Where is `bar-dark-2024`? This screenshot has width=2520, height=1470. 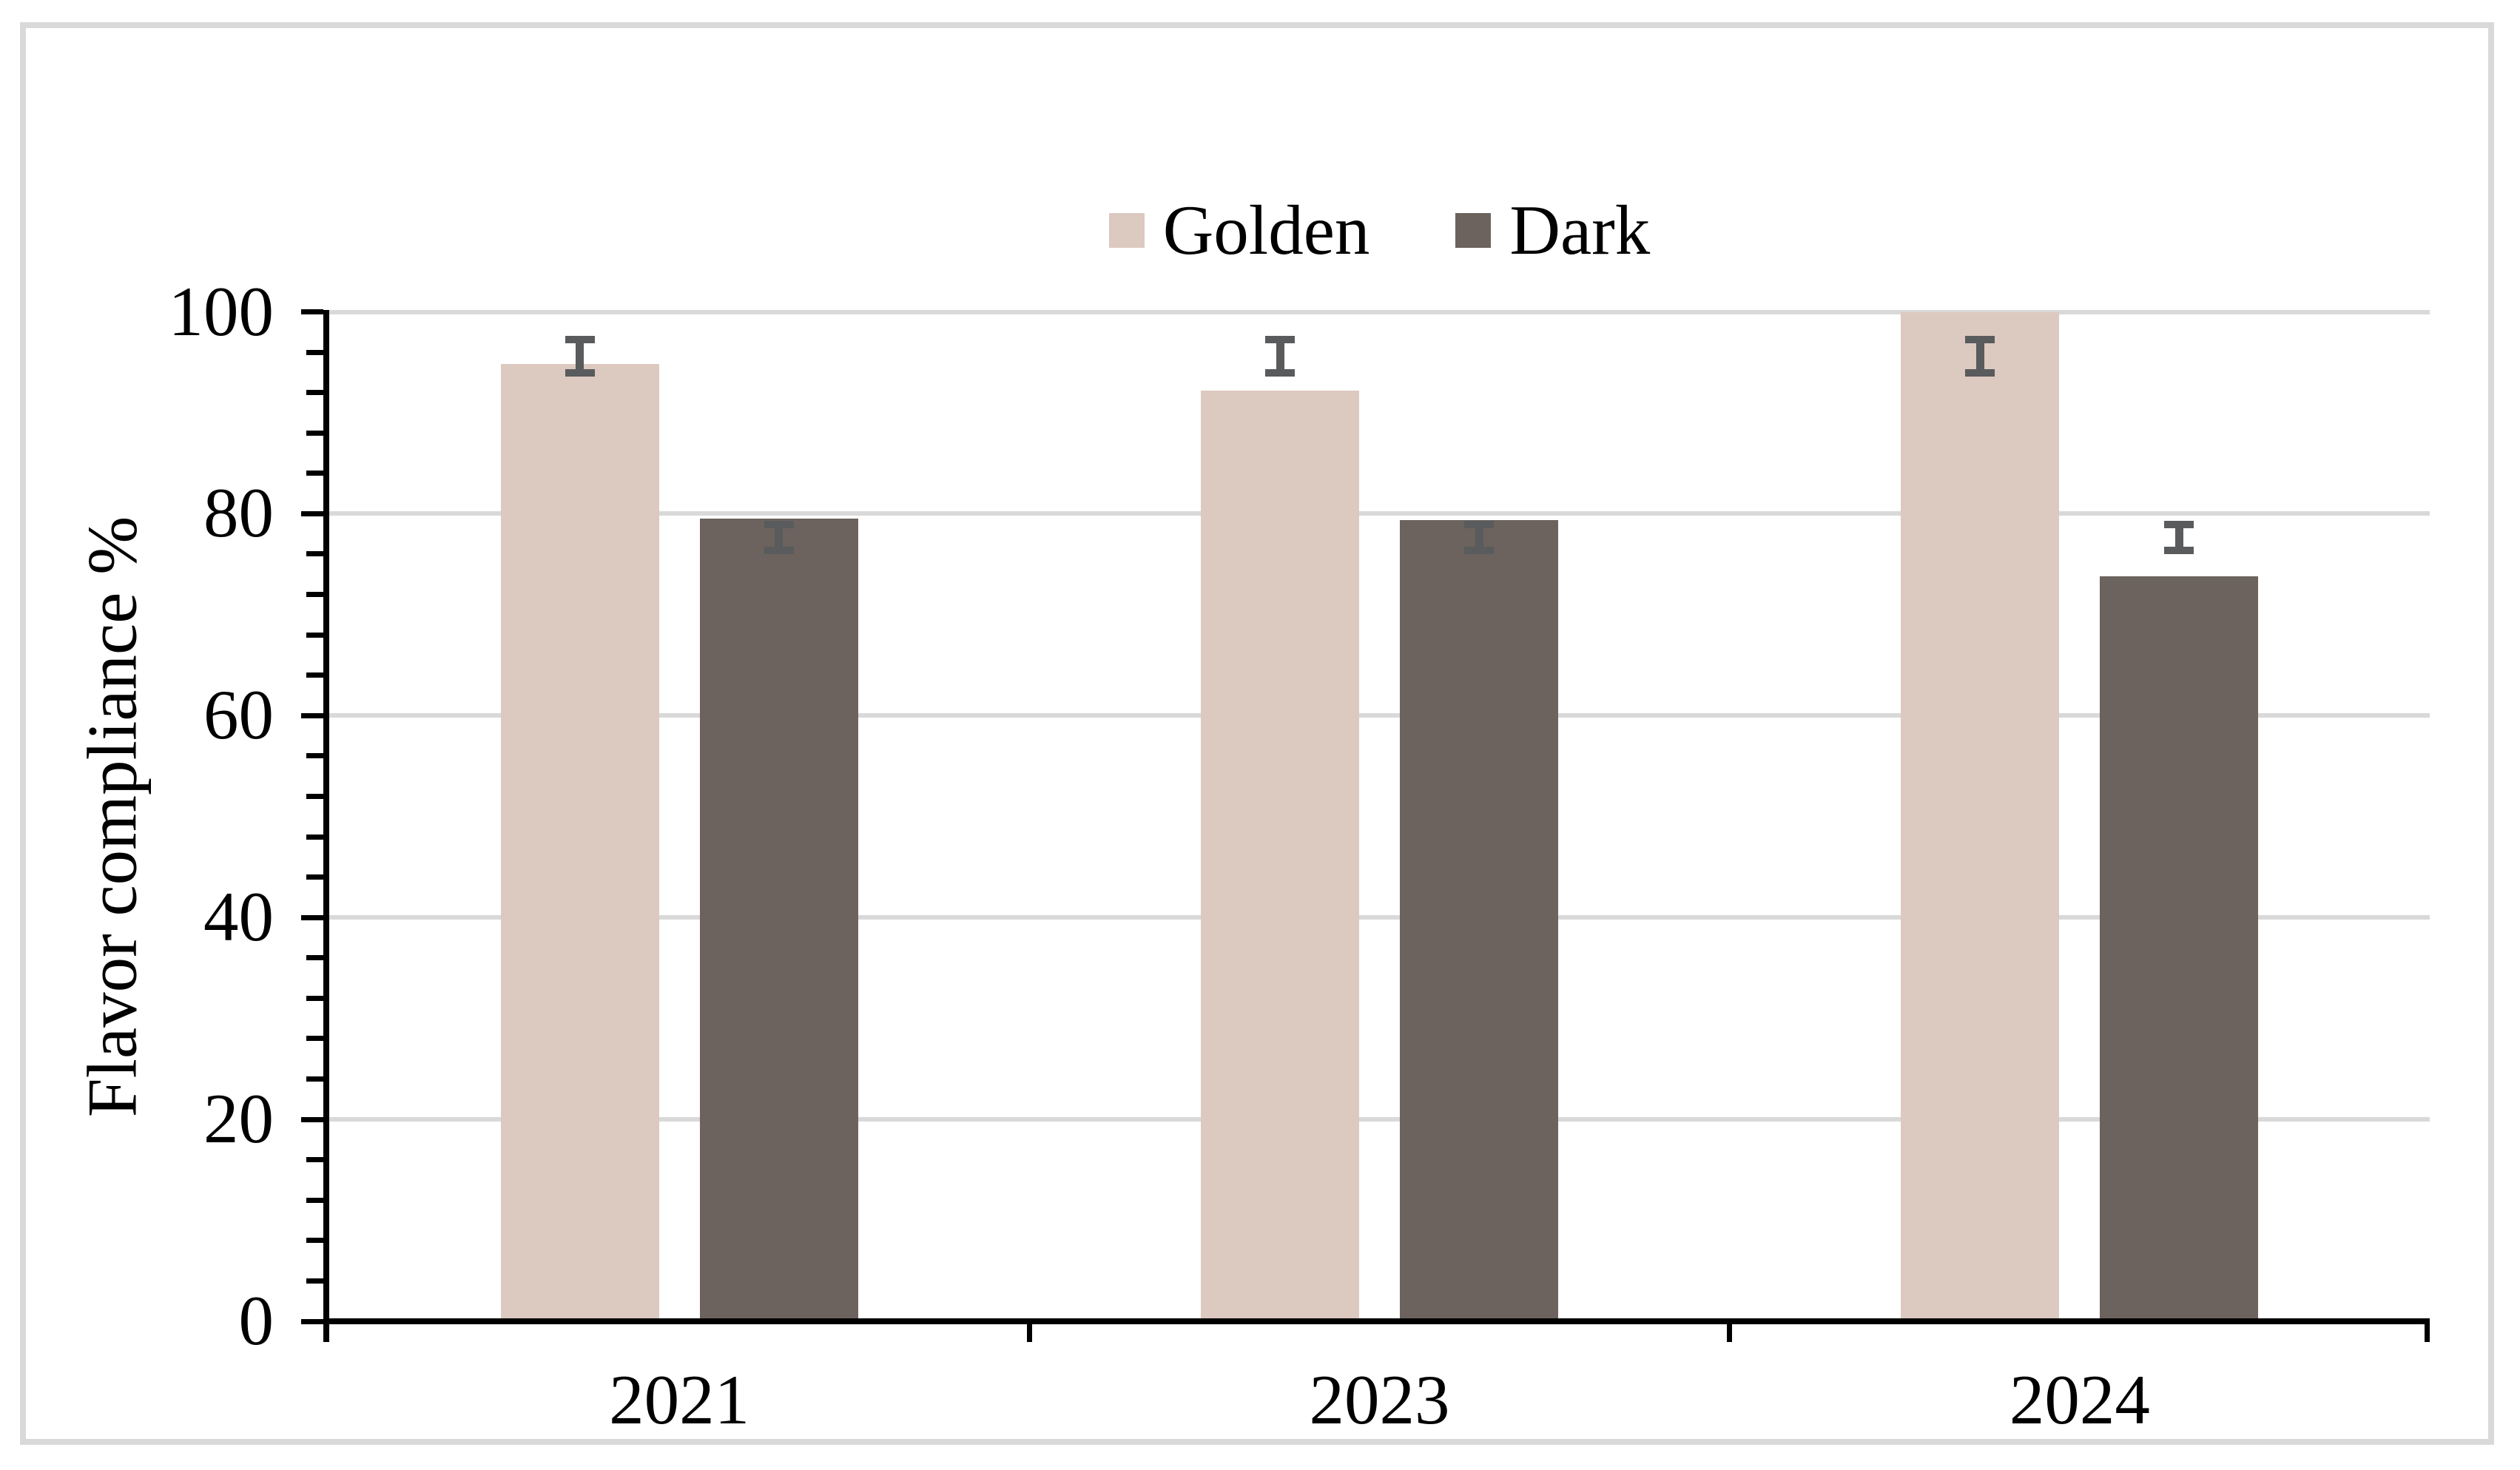
bar-dark-2024 is located at coordinates (2179, 948).